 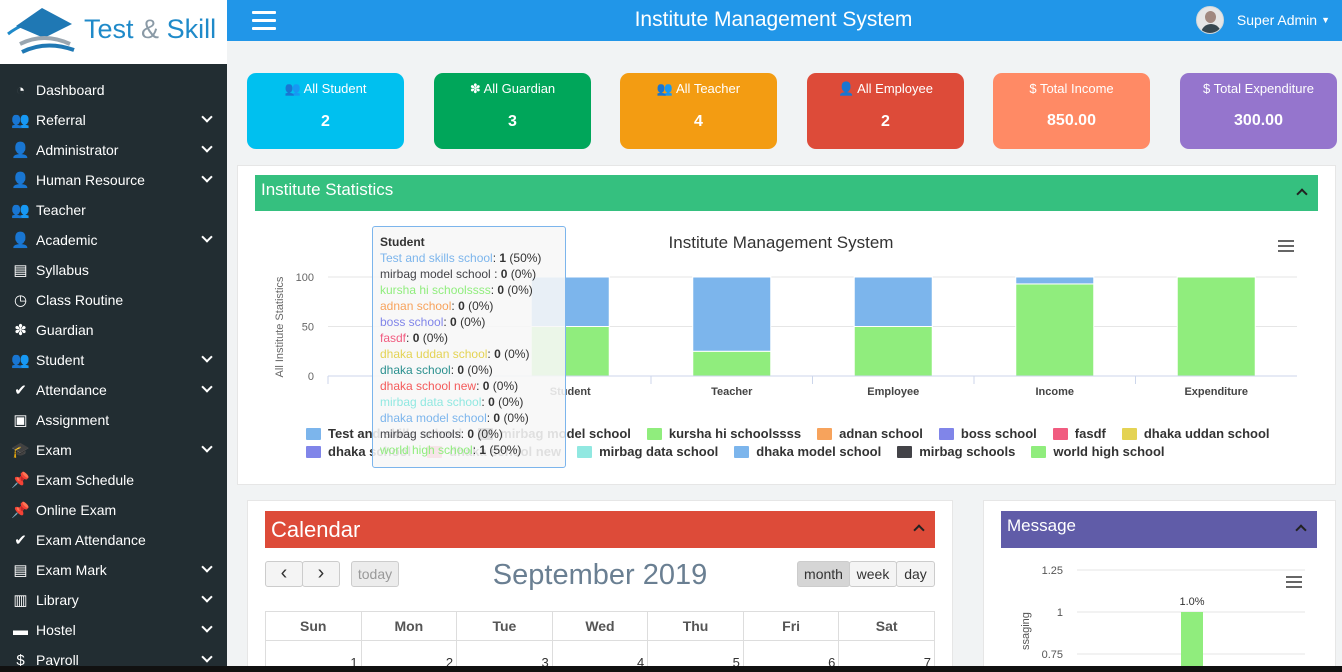 What do you see at coordinates (264, 21) in the screenshot?
I see `menu-toggle-icon` at bounding box center [264, 21].